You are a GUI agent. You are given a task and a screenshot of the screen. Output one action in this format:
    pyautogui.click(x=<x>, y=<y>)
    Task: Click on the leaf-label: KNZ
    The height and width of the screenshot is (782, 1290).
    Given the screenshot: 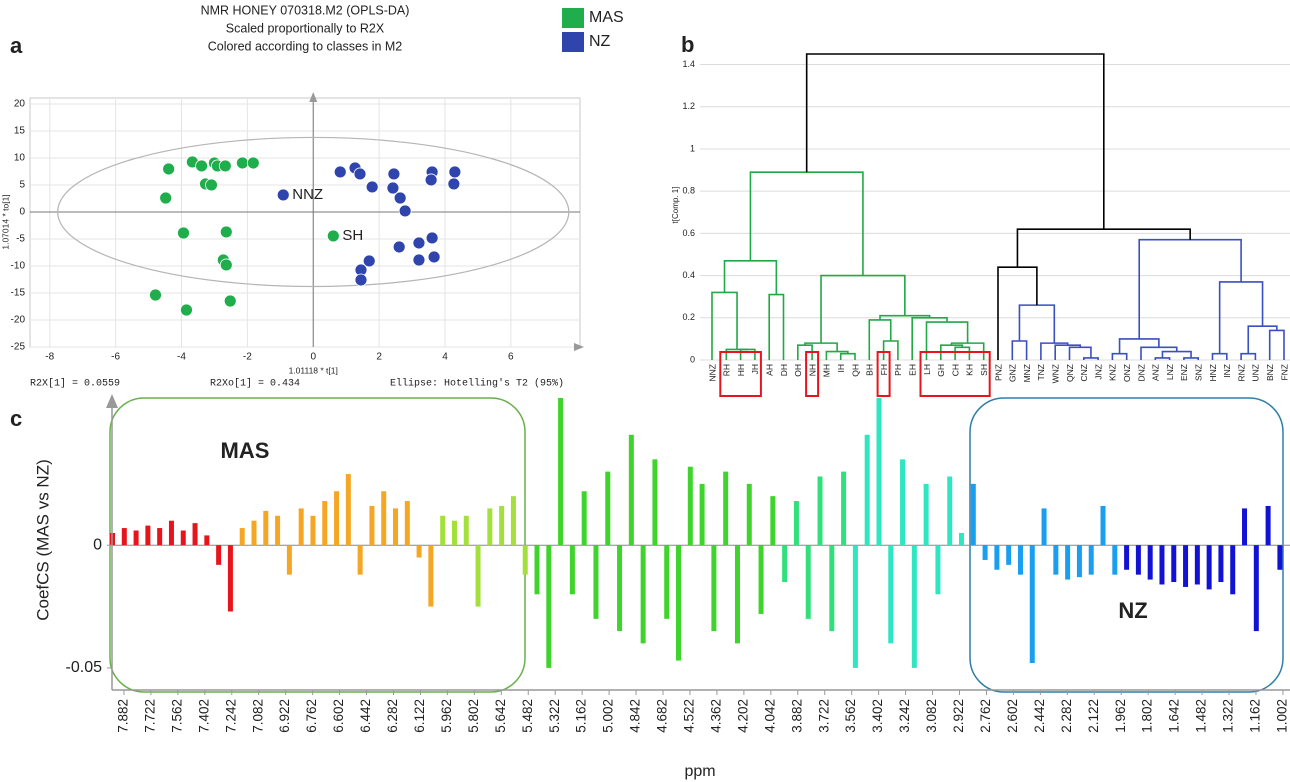 What is the action you would take?
    pyautogui.click(x=1113, y=372)
    